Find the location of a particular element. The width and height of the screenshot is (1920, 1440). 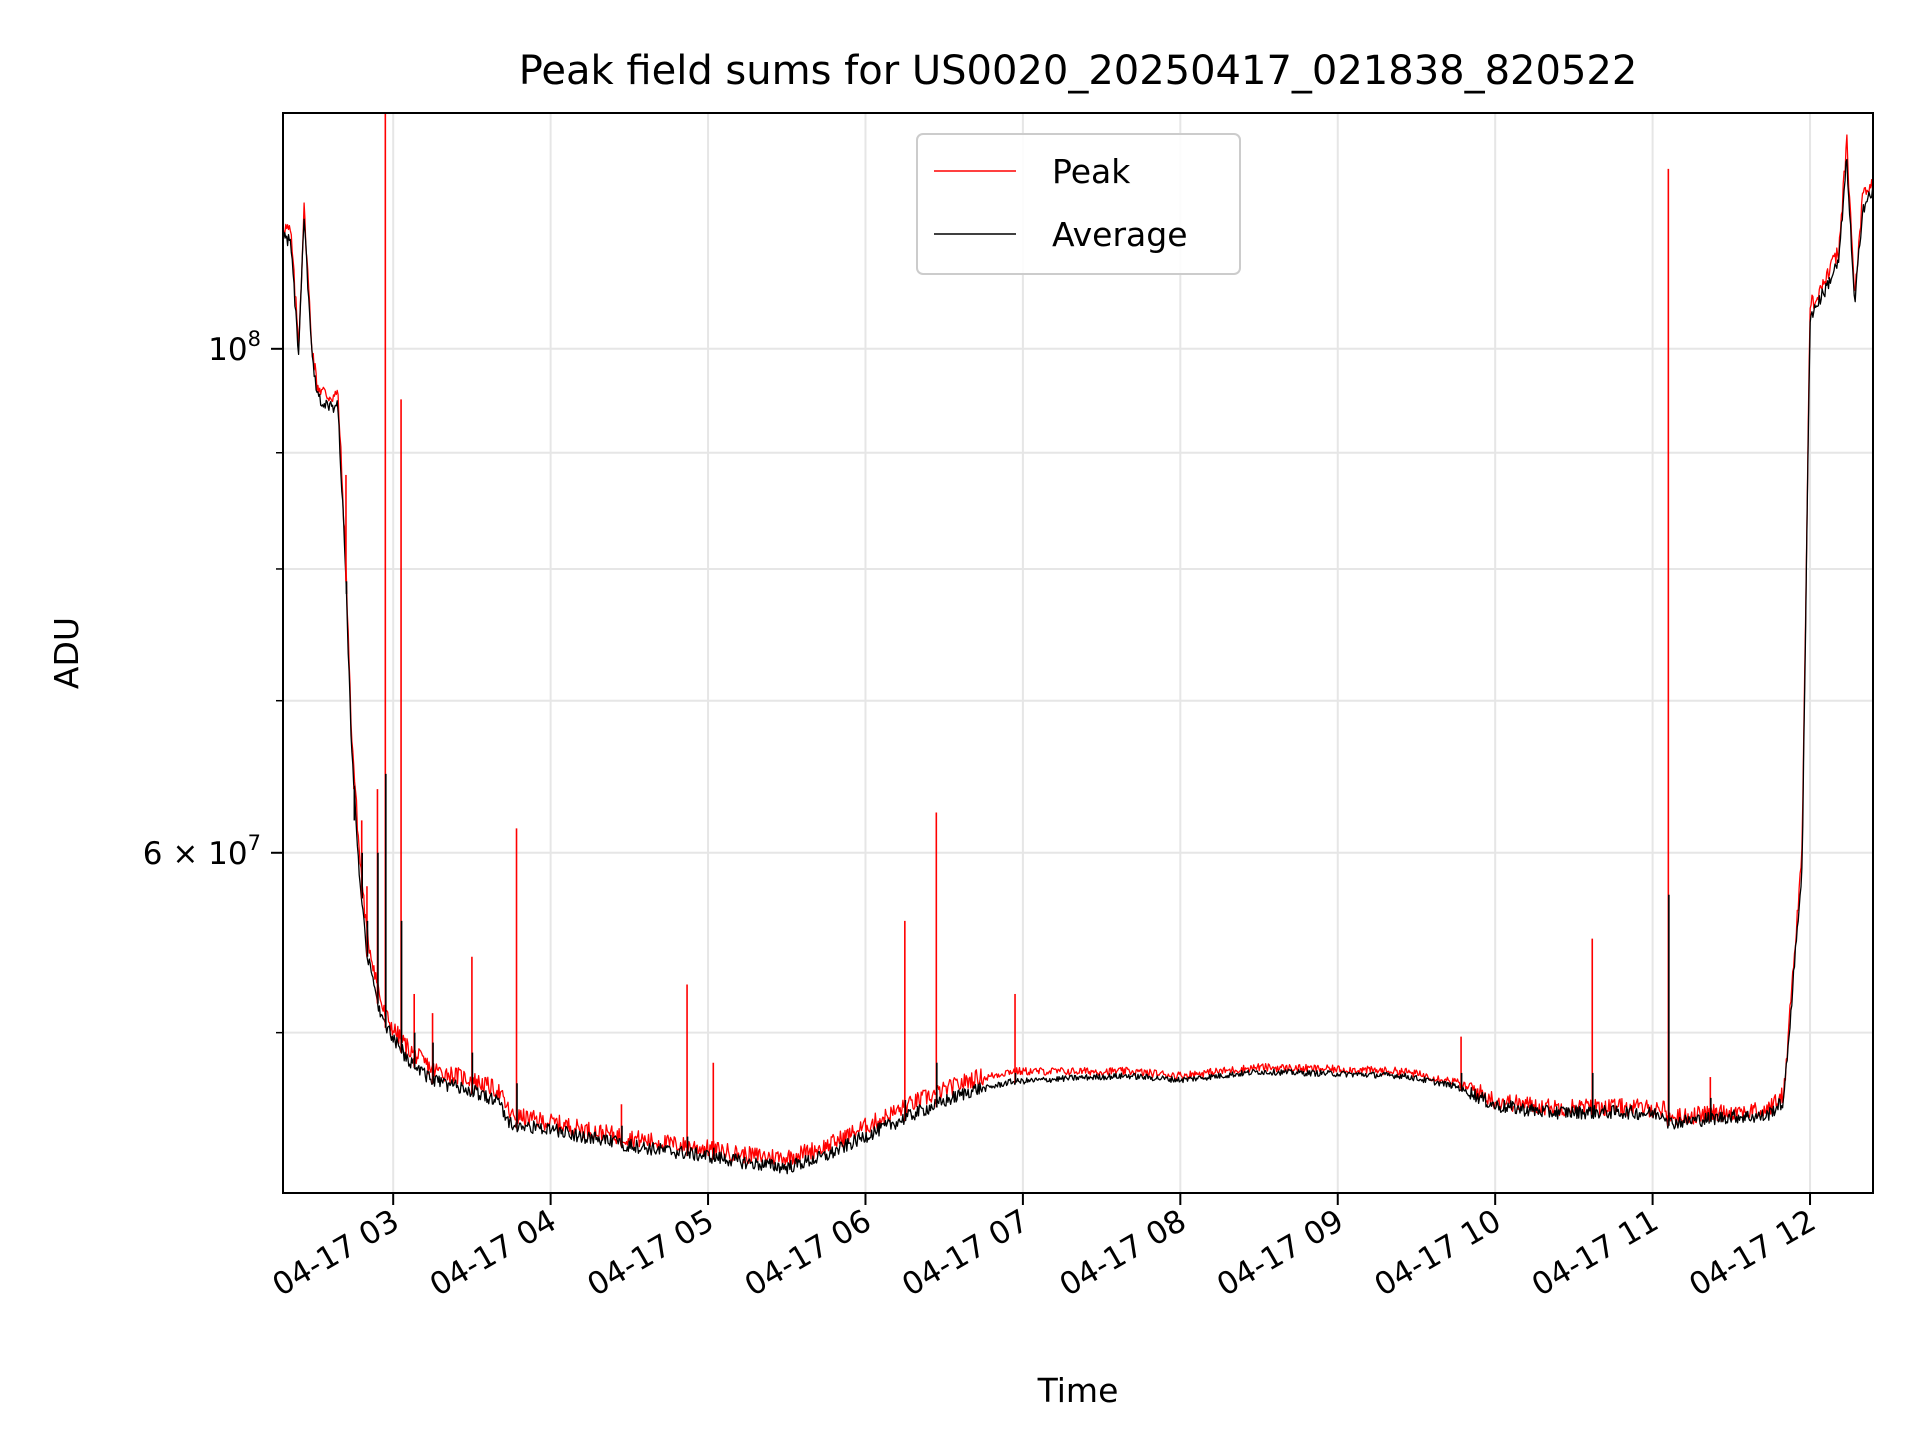

y-axis-label: ADU is located at coordinates (66, 653).